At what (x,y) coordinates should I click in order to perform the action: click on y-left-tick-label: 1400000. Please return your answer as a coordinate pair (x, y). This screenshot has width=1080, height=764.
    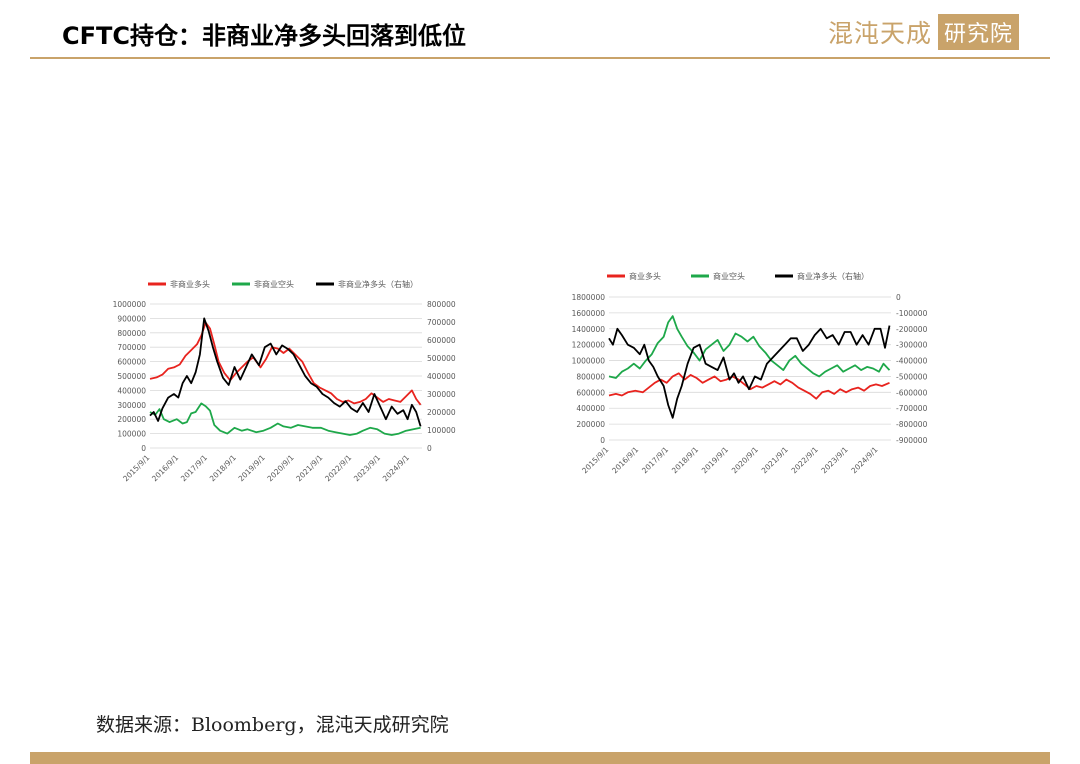
    Looking at the image, I should click on (589, 329).